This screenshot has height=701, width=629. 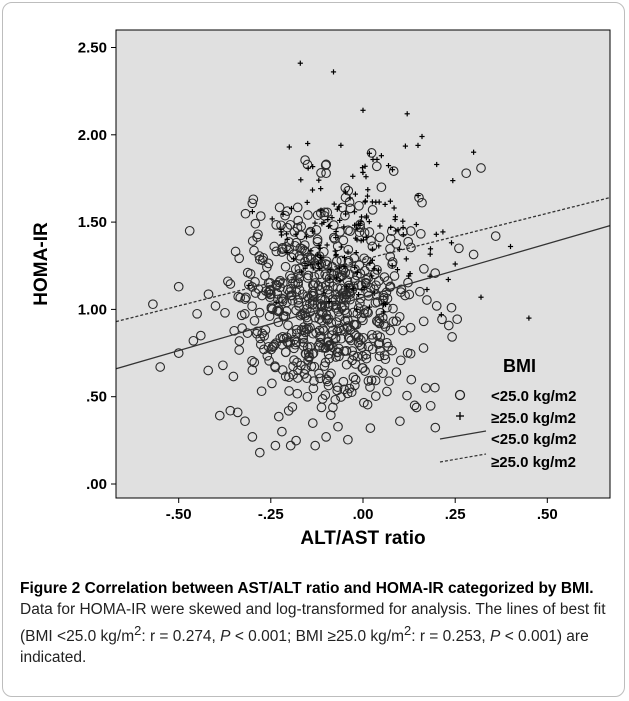 I want to click on x-tick-label: .00, so click(x=363, y=514).